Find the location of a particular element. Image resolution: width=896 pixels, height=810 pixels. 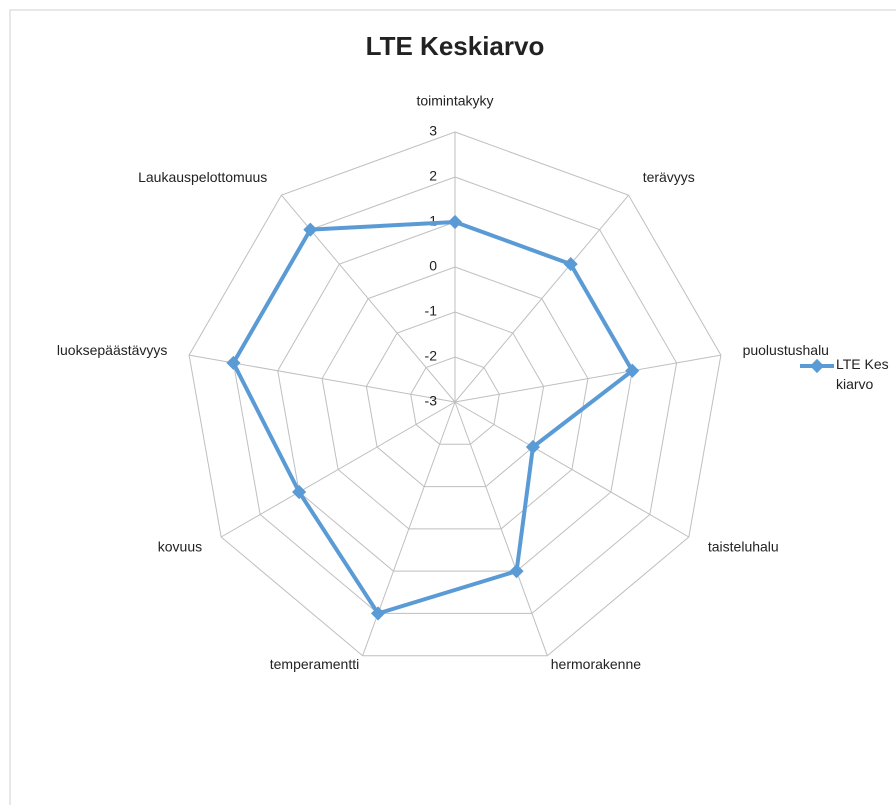

category-label: luoksepäästävyys is located at coordinates (112, 350).